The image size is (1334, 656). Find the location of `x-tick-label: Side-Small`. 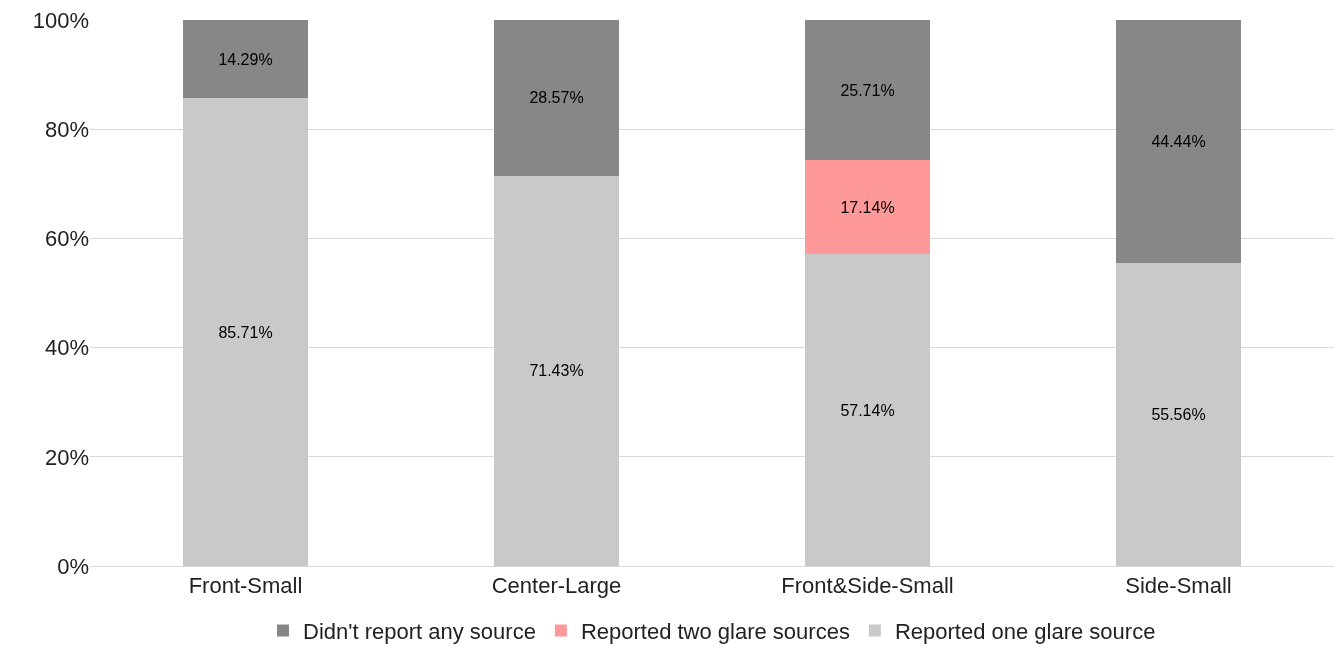

x-tick-label: Side-Small is located at coordinates (1178, 586).